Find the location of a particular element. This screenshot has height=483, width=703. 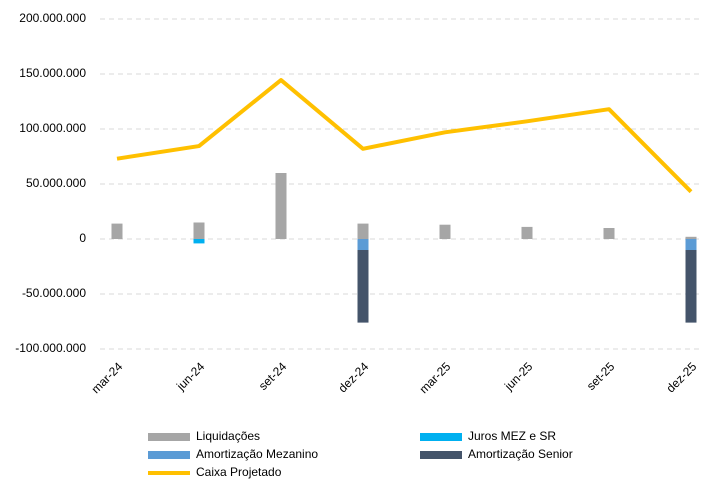

legend-label: Juros MEZ e SR is located at coordinates (512, 436).